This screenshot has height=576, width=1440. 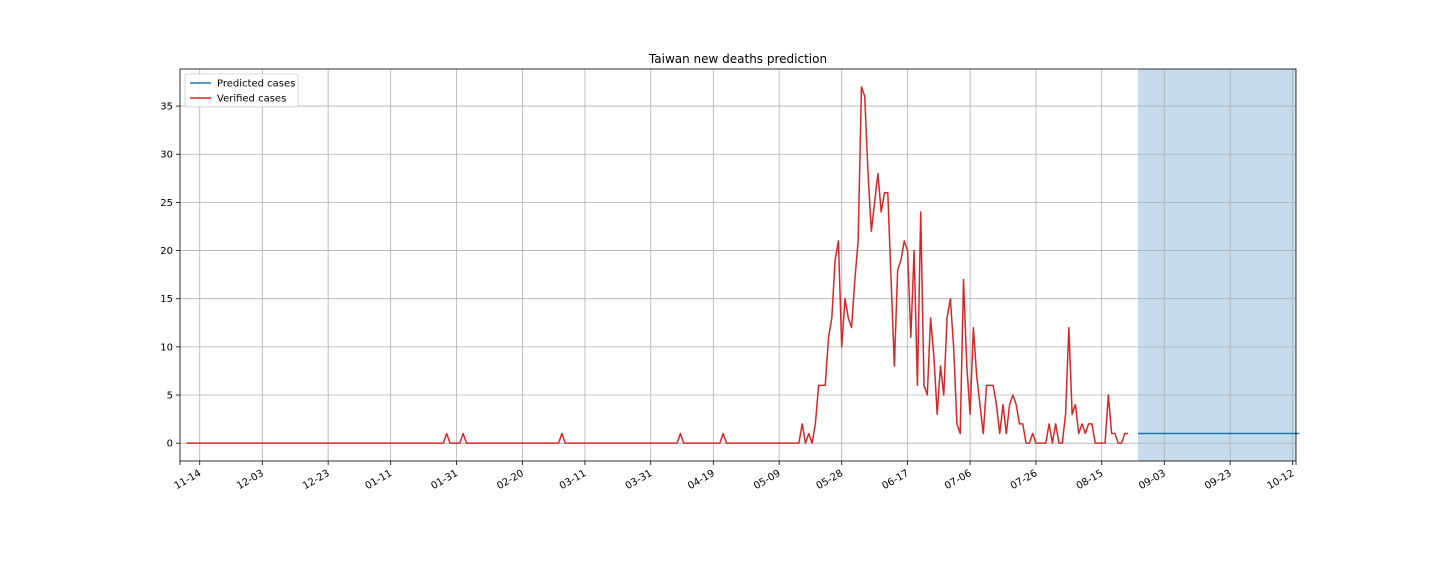 I want to click on x-tick-label: 04-19, so click(x=701, y=480).